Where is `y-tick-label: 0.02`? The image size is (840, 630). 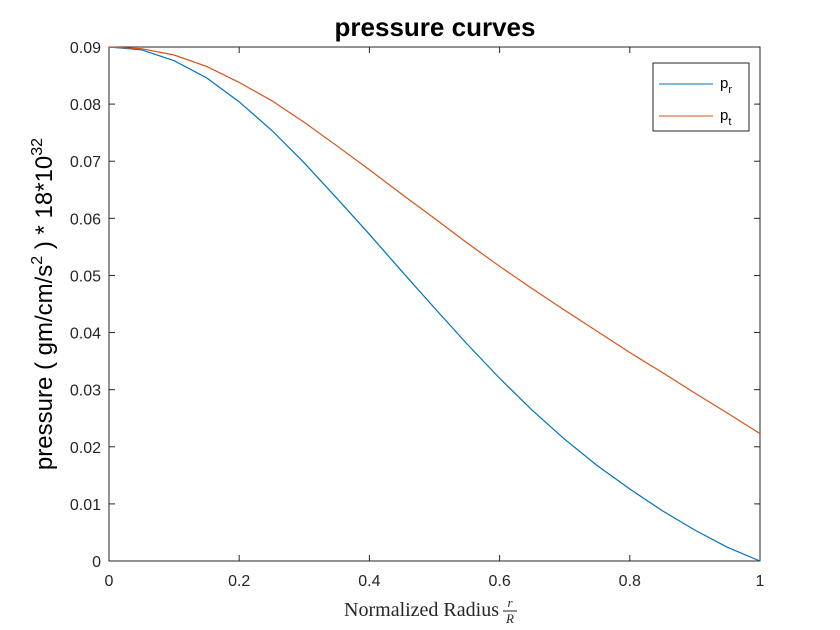 y-tick-label: 0.02 is located at coordinates (85, 448).